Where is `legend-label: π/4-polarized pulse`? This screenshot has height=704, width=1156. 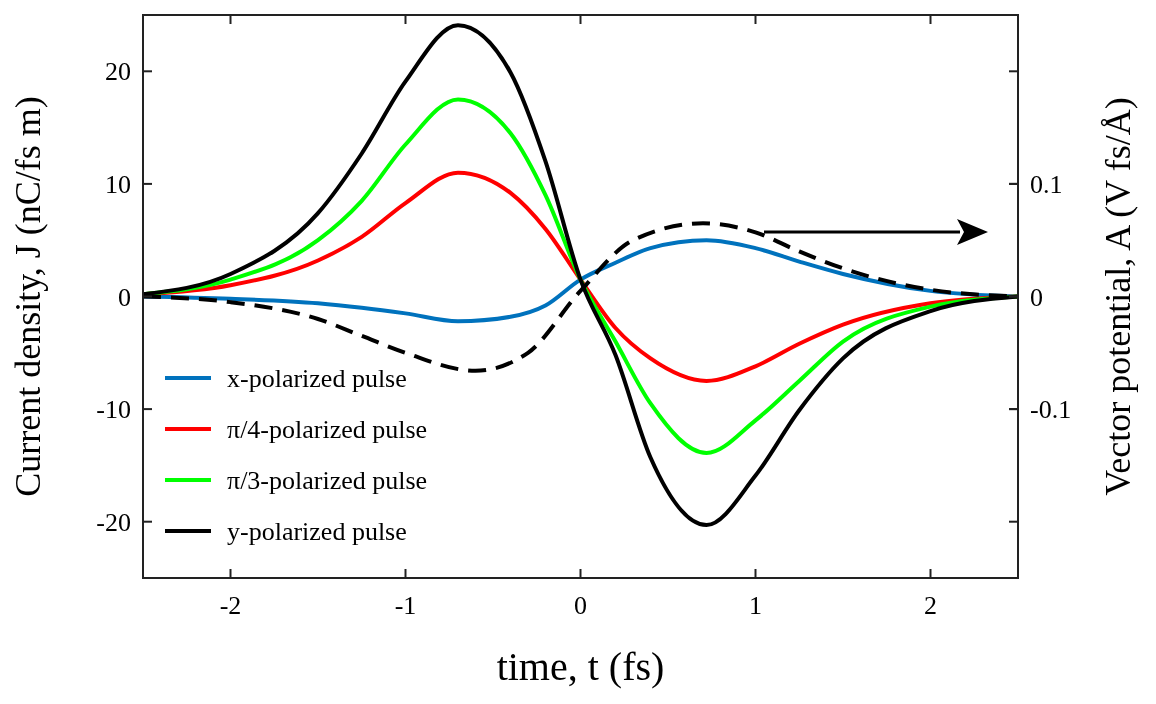 legend-label: π/4-polarized pulse is located at coordinates (327, 430).